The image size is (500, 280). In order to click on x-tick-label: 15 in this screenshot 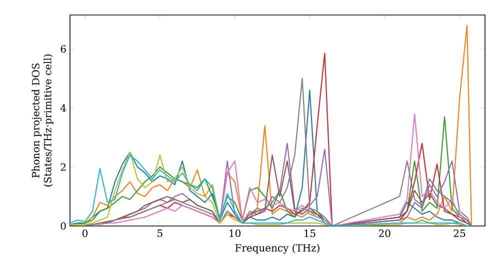, I will do `click(310, 234)`.